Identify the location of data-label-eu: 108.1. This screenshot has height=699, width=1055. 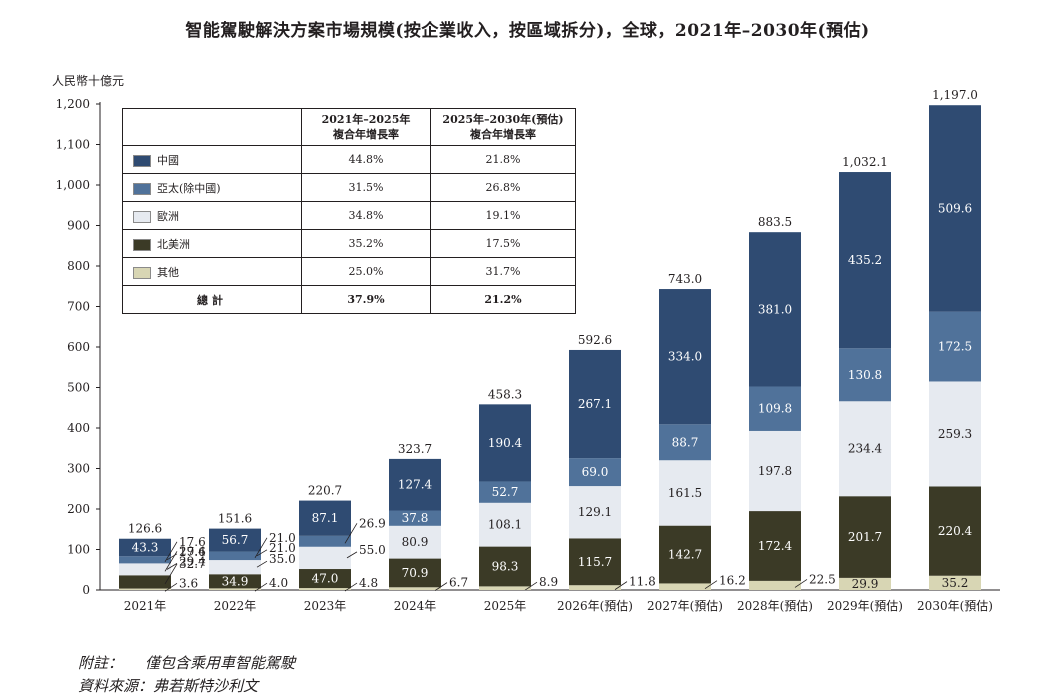
(505, 525).